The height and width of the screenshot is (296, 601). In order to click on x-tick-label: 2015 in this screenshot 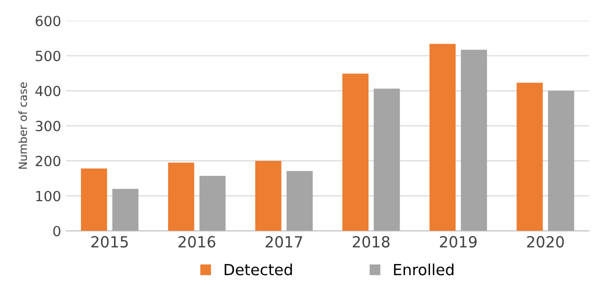, I will do `click(109, 242)`.